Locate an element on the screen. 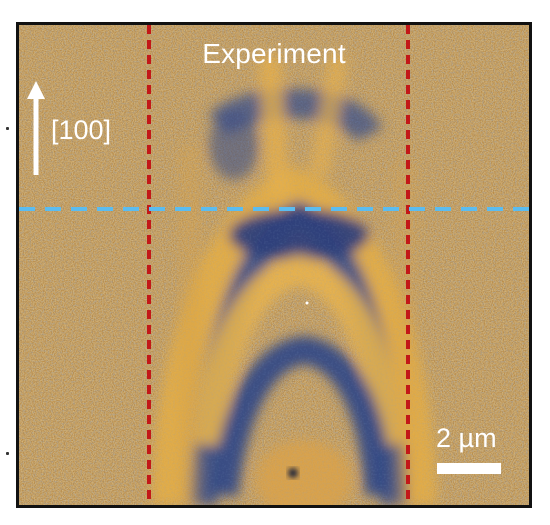 The image size is (550, 525). defect-spot is located at coordinates (293, 473).